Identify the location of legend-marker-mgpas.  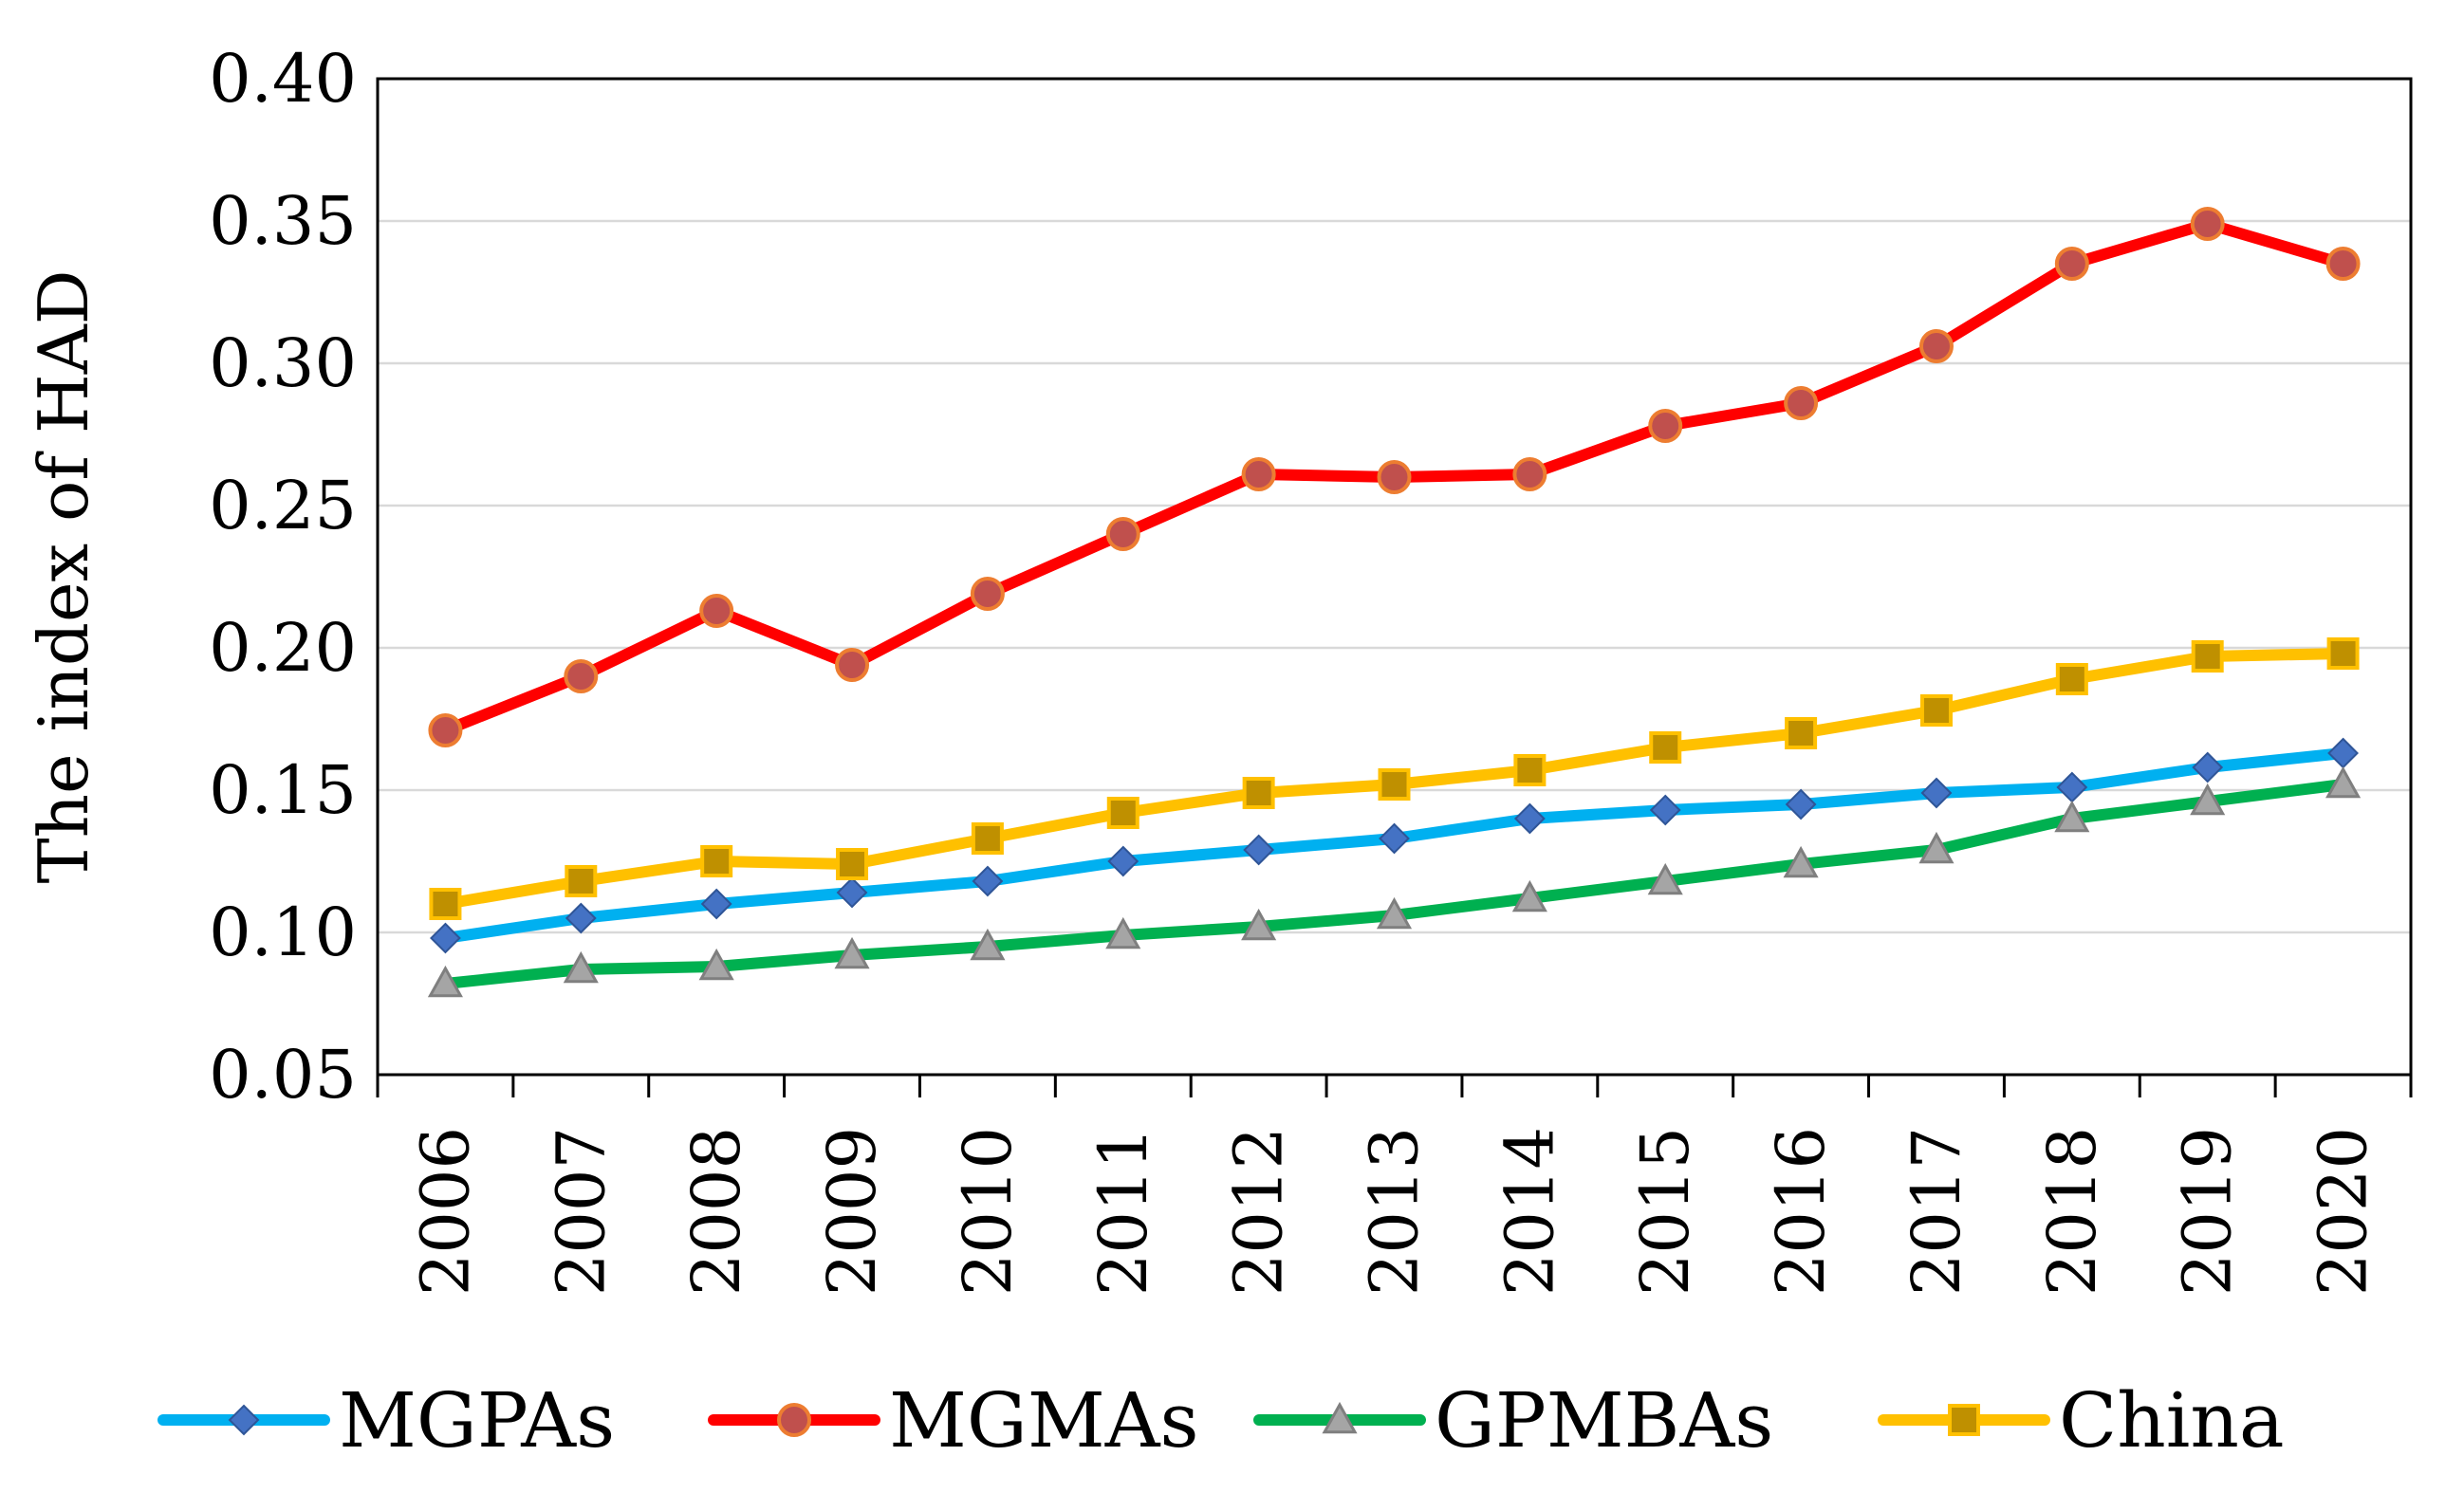
(244, 1420).